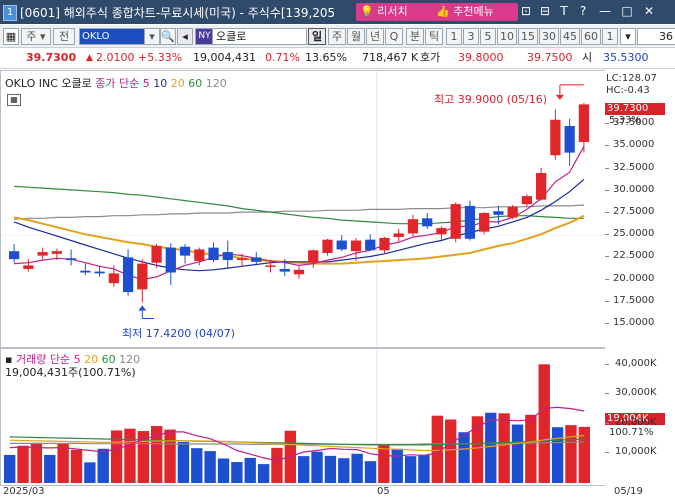  I want to click on interval-30-button: 30, so click(549, 36).